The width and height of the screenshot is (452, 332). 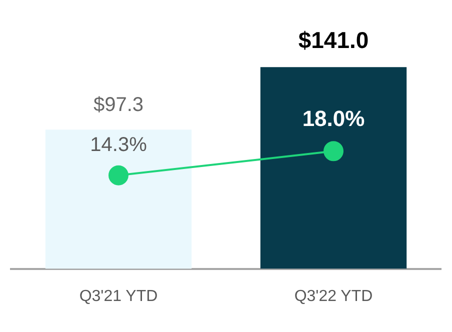 What do you see at coordinates (119, 145) in the screenshot?
I see `data-label: 14.3%` at bounding box center [119, 145].